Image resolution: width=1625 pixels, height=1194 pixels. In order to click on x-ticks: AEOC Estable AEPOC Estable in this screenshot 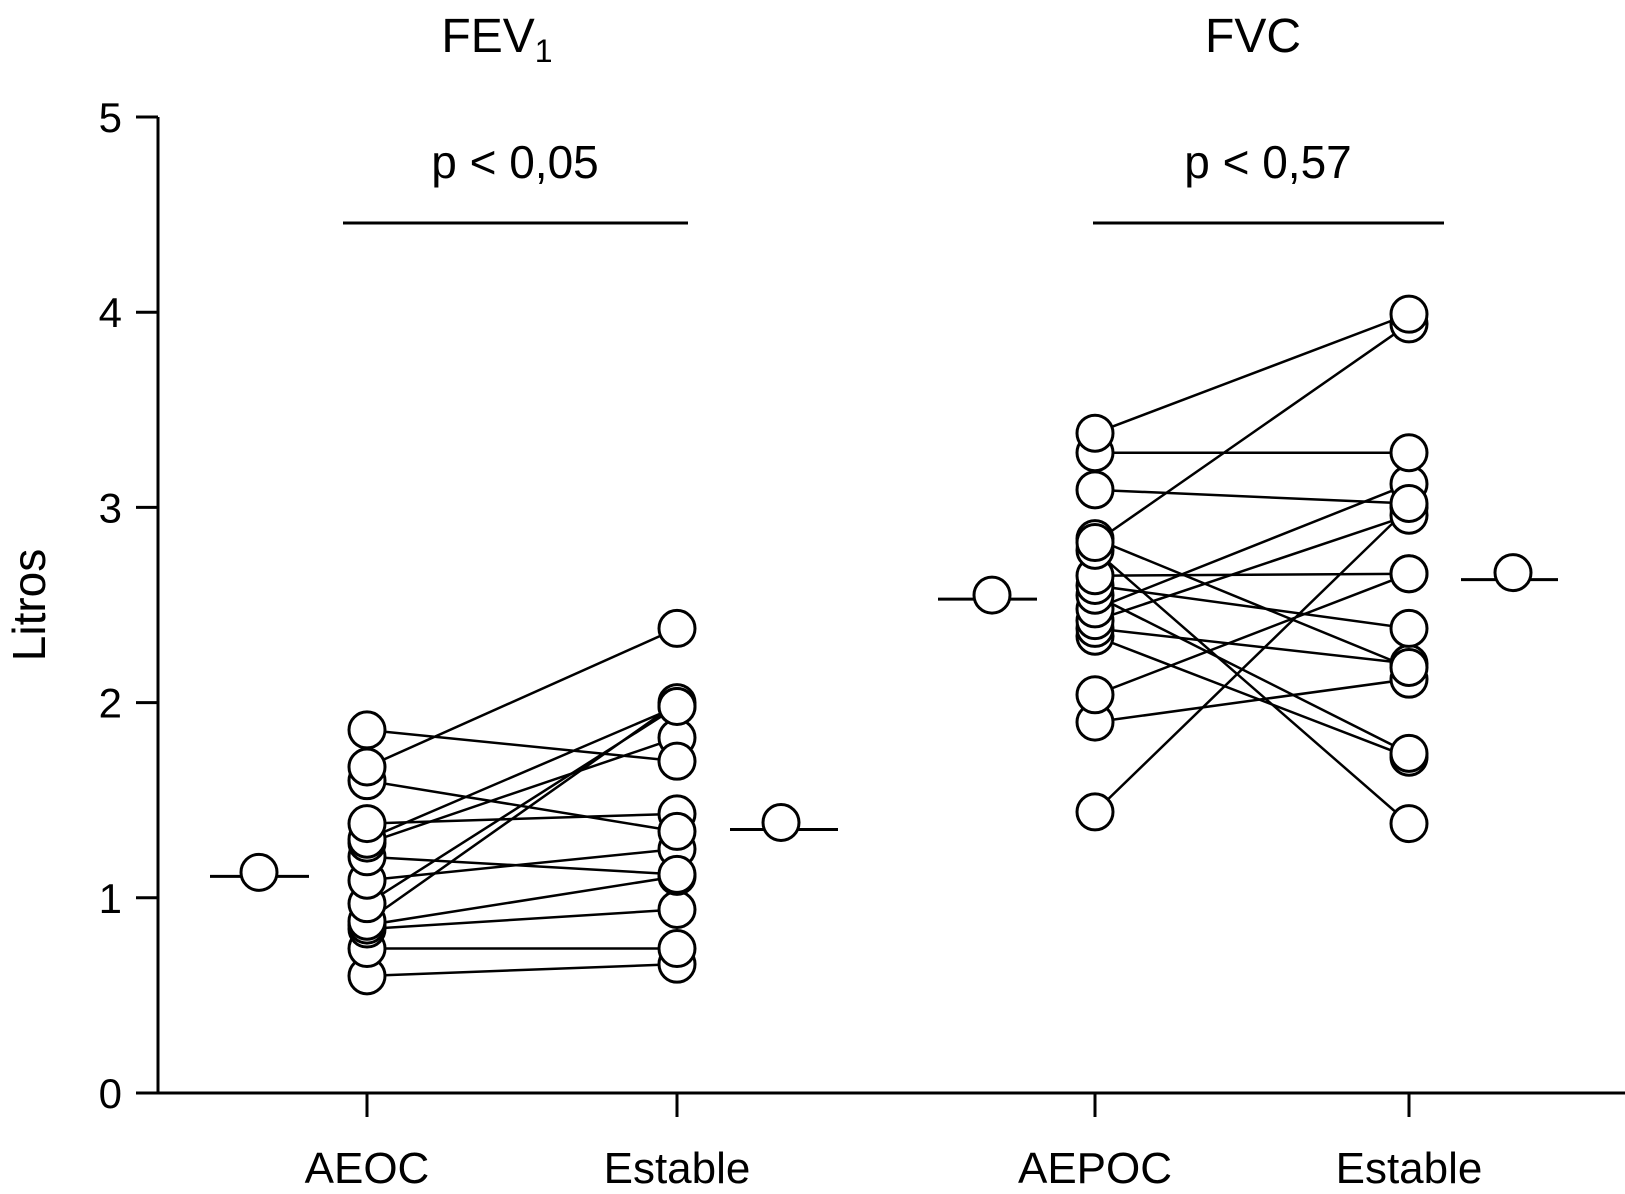, I will do `click(894, 1143)`.